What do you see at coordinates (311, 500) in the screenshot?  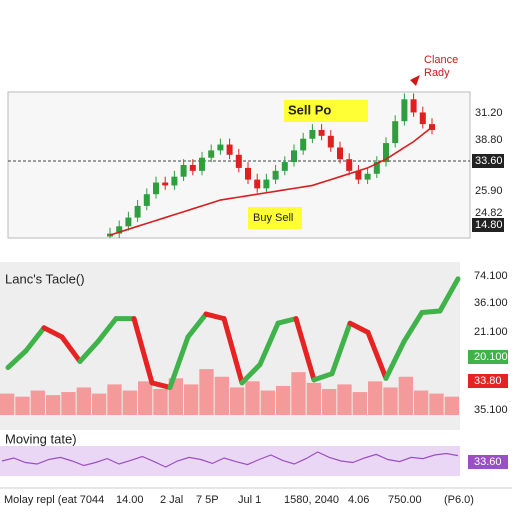 I see `footer-label: 1580, 2040` at bounding box center [311, 500].